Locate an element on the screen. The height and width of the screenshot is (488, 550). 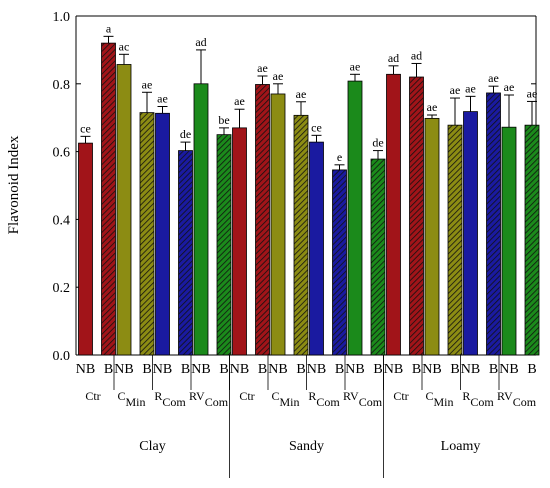
bar-sandy-rvcom-nb is located at coordinates (355, 218).